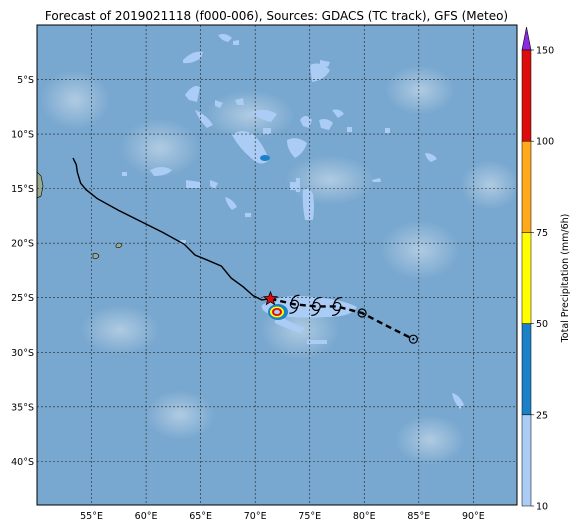  What do you see at coordinates (255, 516) in the screenshot?
I see `lon-tick-label: 70°E` at bounding box center [255, 516].